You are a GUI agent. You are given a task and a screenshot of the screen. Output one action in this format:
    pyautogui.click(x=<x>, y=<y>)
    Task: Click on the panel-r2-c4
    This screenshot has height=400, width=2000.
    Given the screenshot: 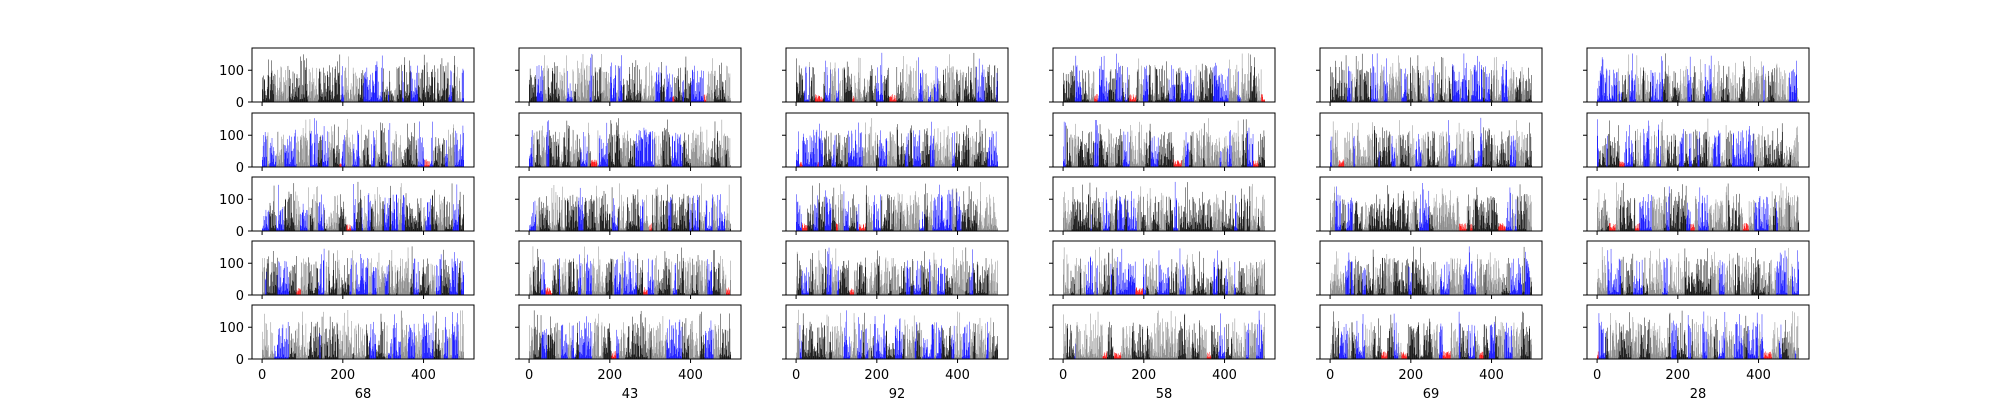 What is the action you would take?
    pyautogui.click(x=1162, y=141)
    